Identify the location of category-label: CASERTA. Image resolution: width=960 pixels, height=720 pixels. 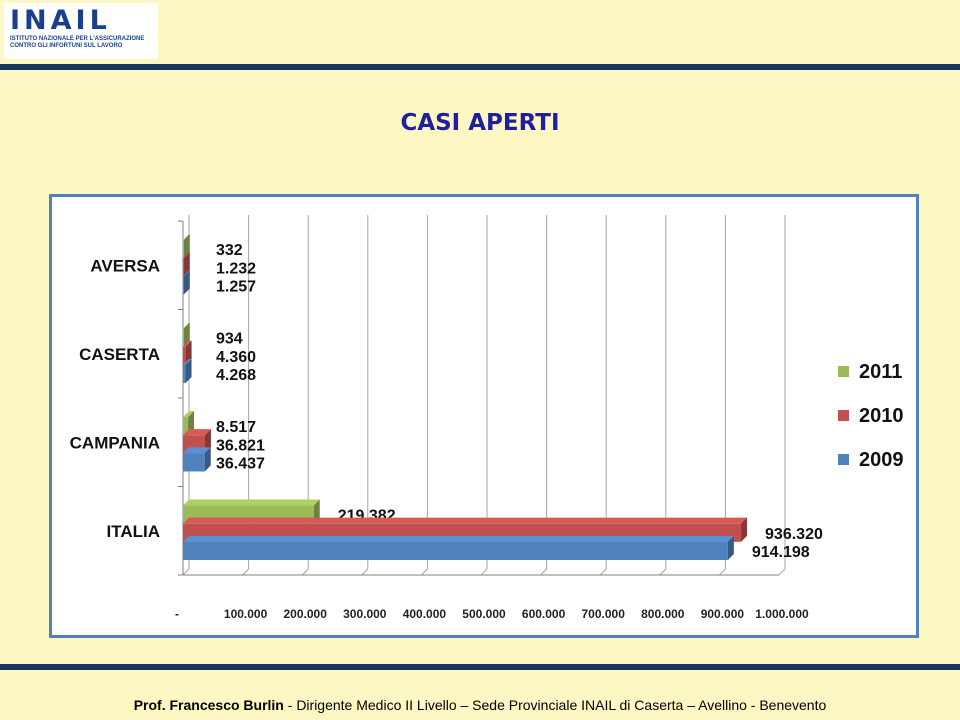
(119, 354).